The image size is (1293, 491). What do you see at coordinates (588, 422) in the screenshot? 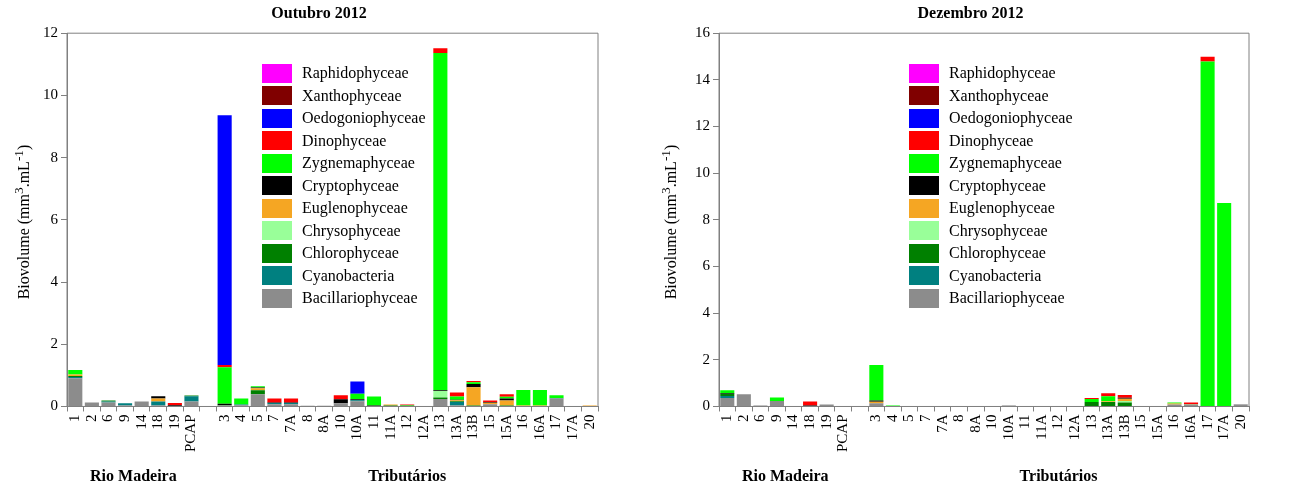
I see `x-tick-label: 20` at bounding box center [588, 422].